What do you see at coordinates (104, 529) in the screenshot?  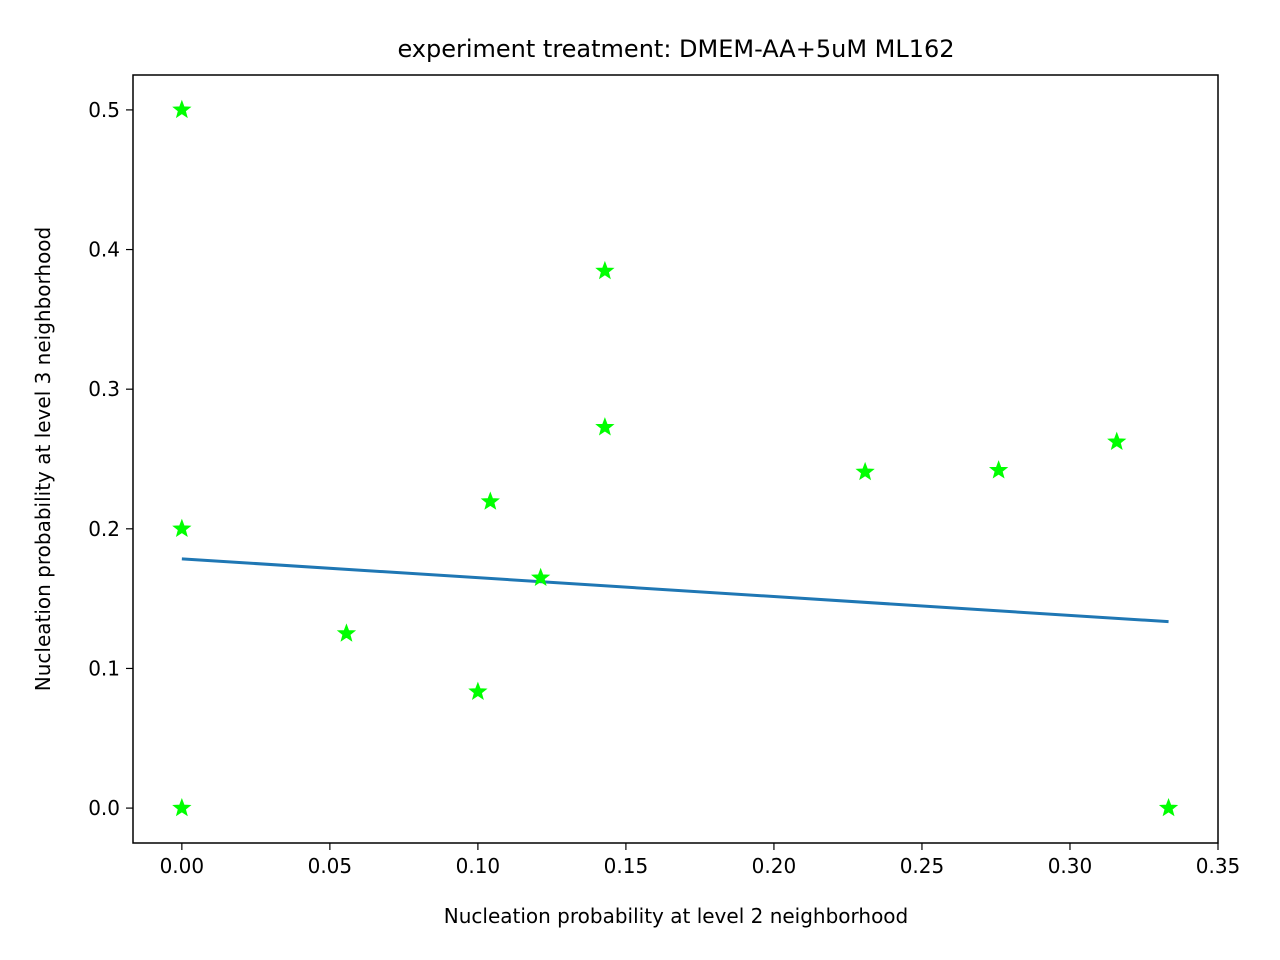 I see `y-tick-label: 0.2` at bounding box center [104, 529].